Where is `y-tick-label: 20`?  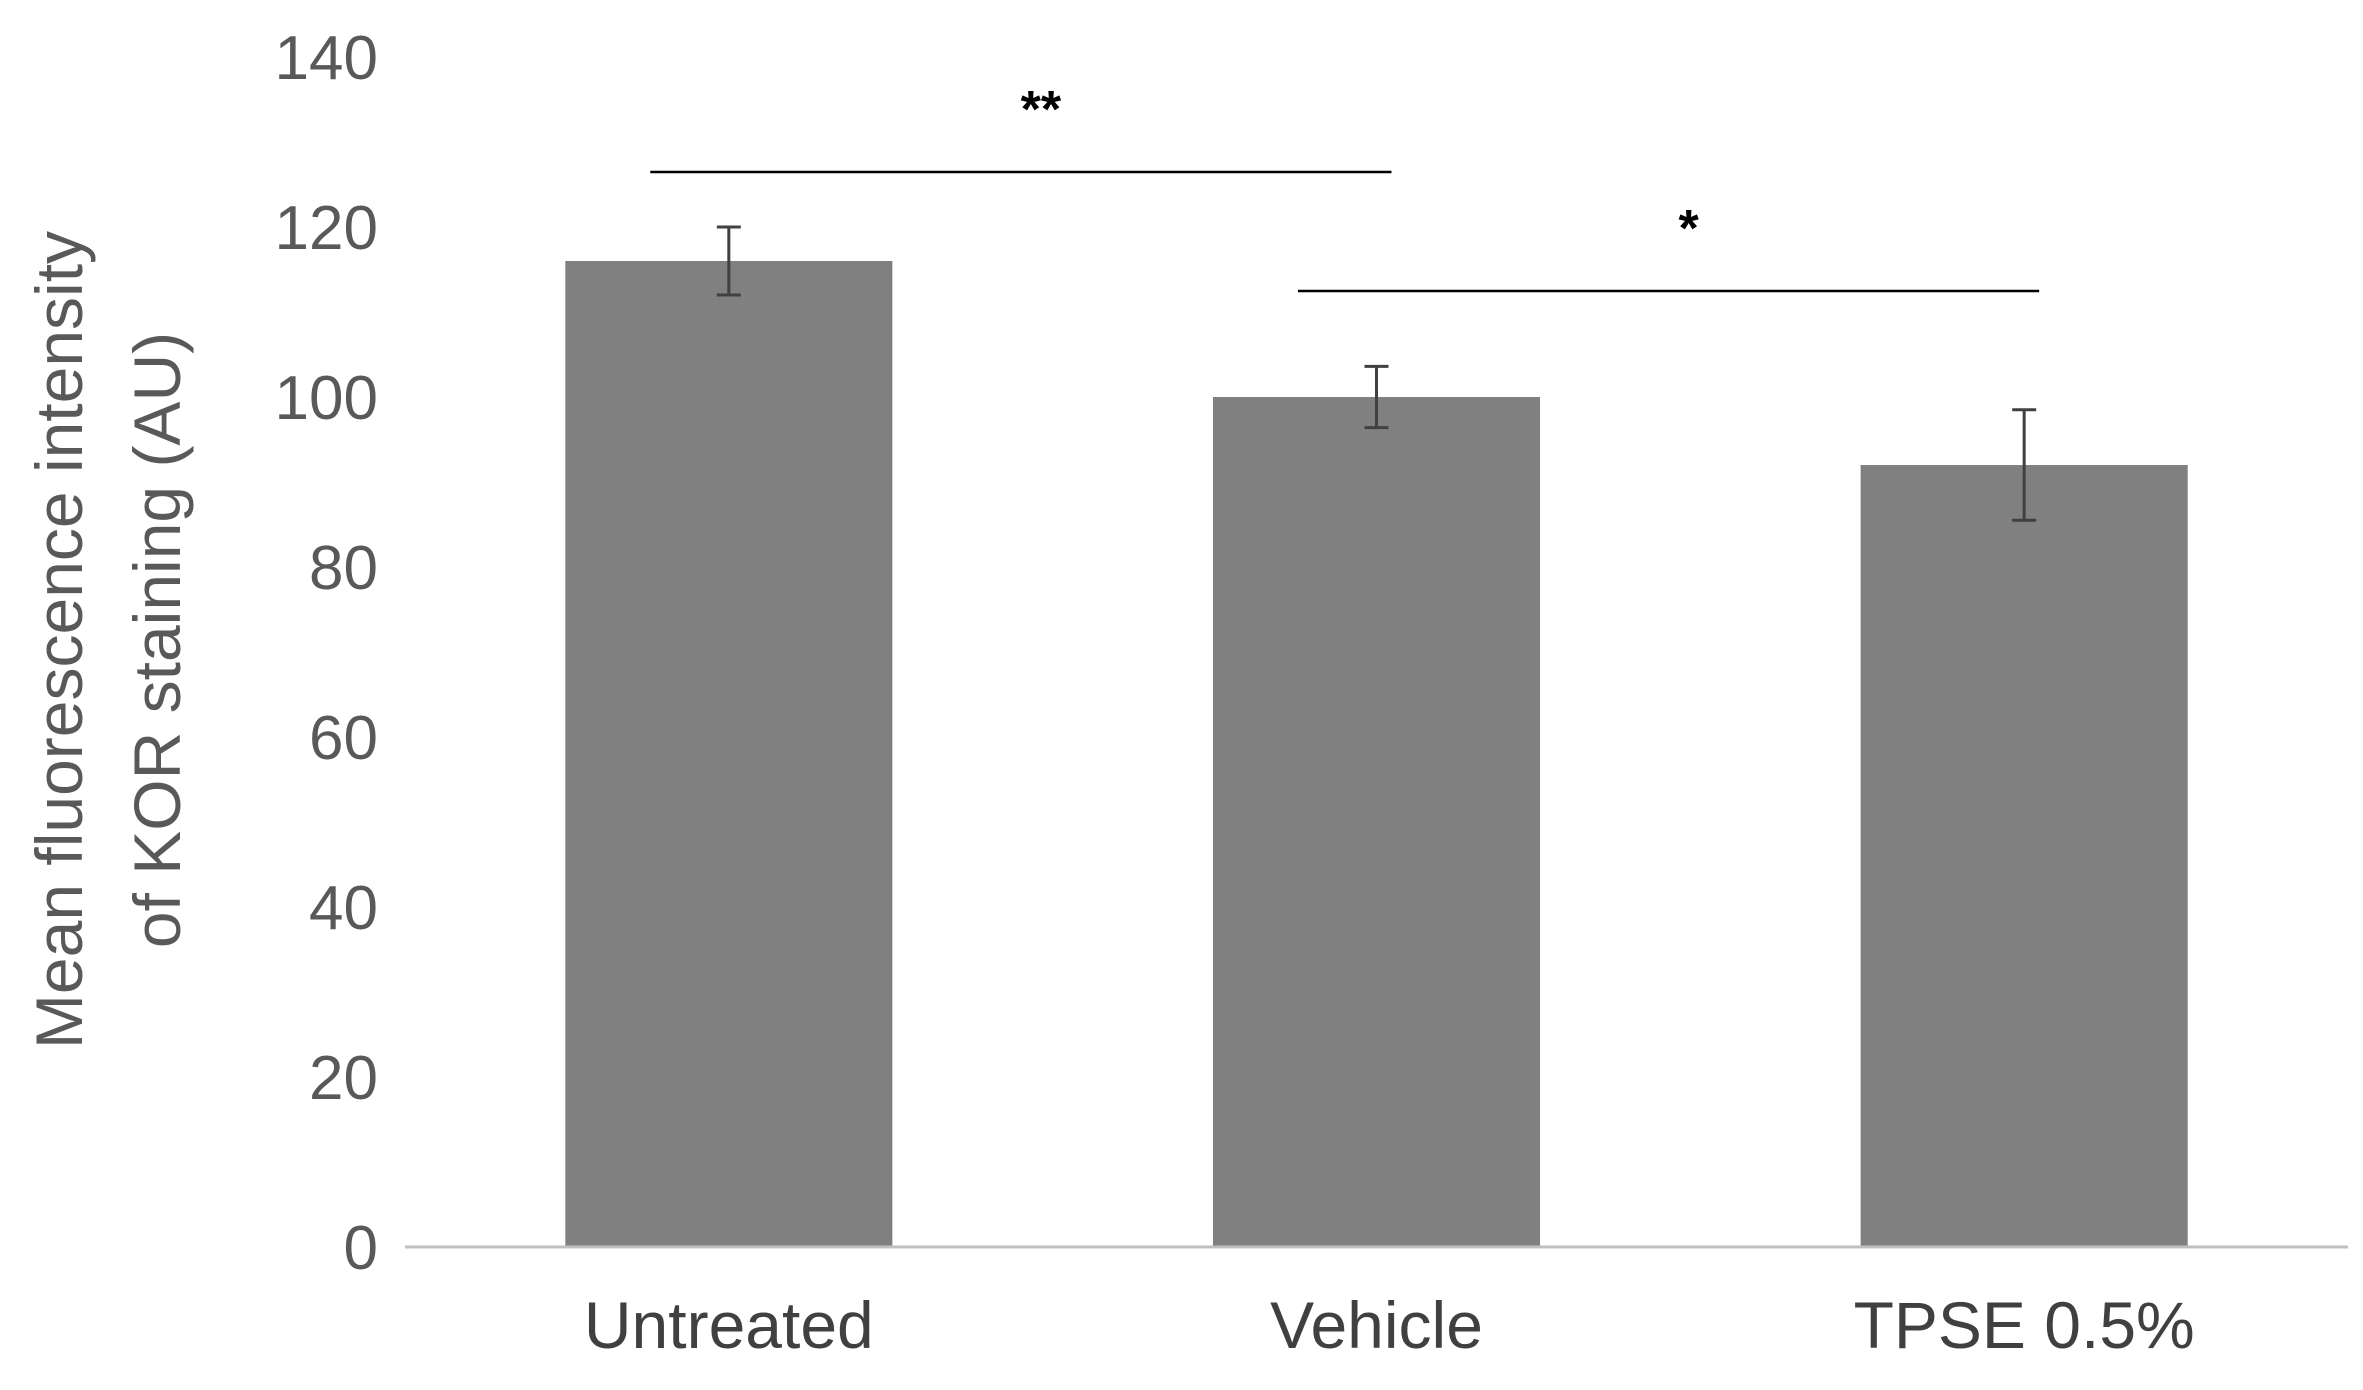
y-tick-label: 20 is located at coordinates (343, 1078).